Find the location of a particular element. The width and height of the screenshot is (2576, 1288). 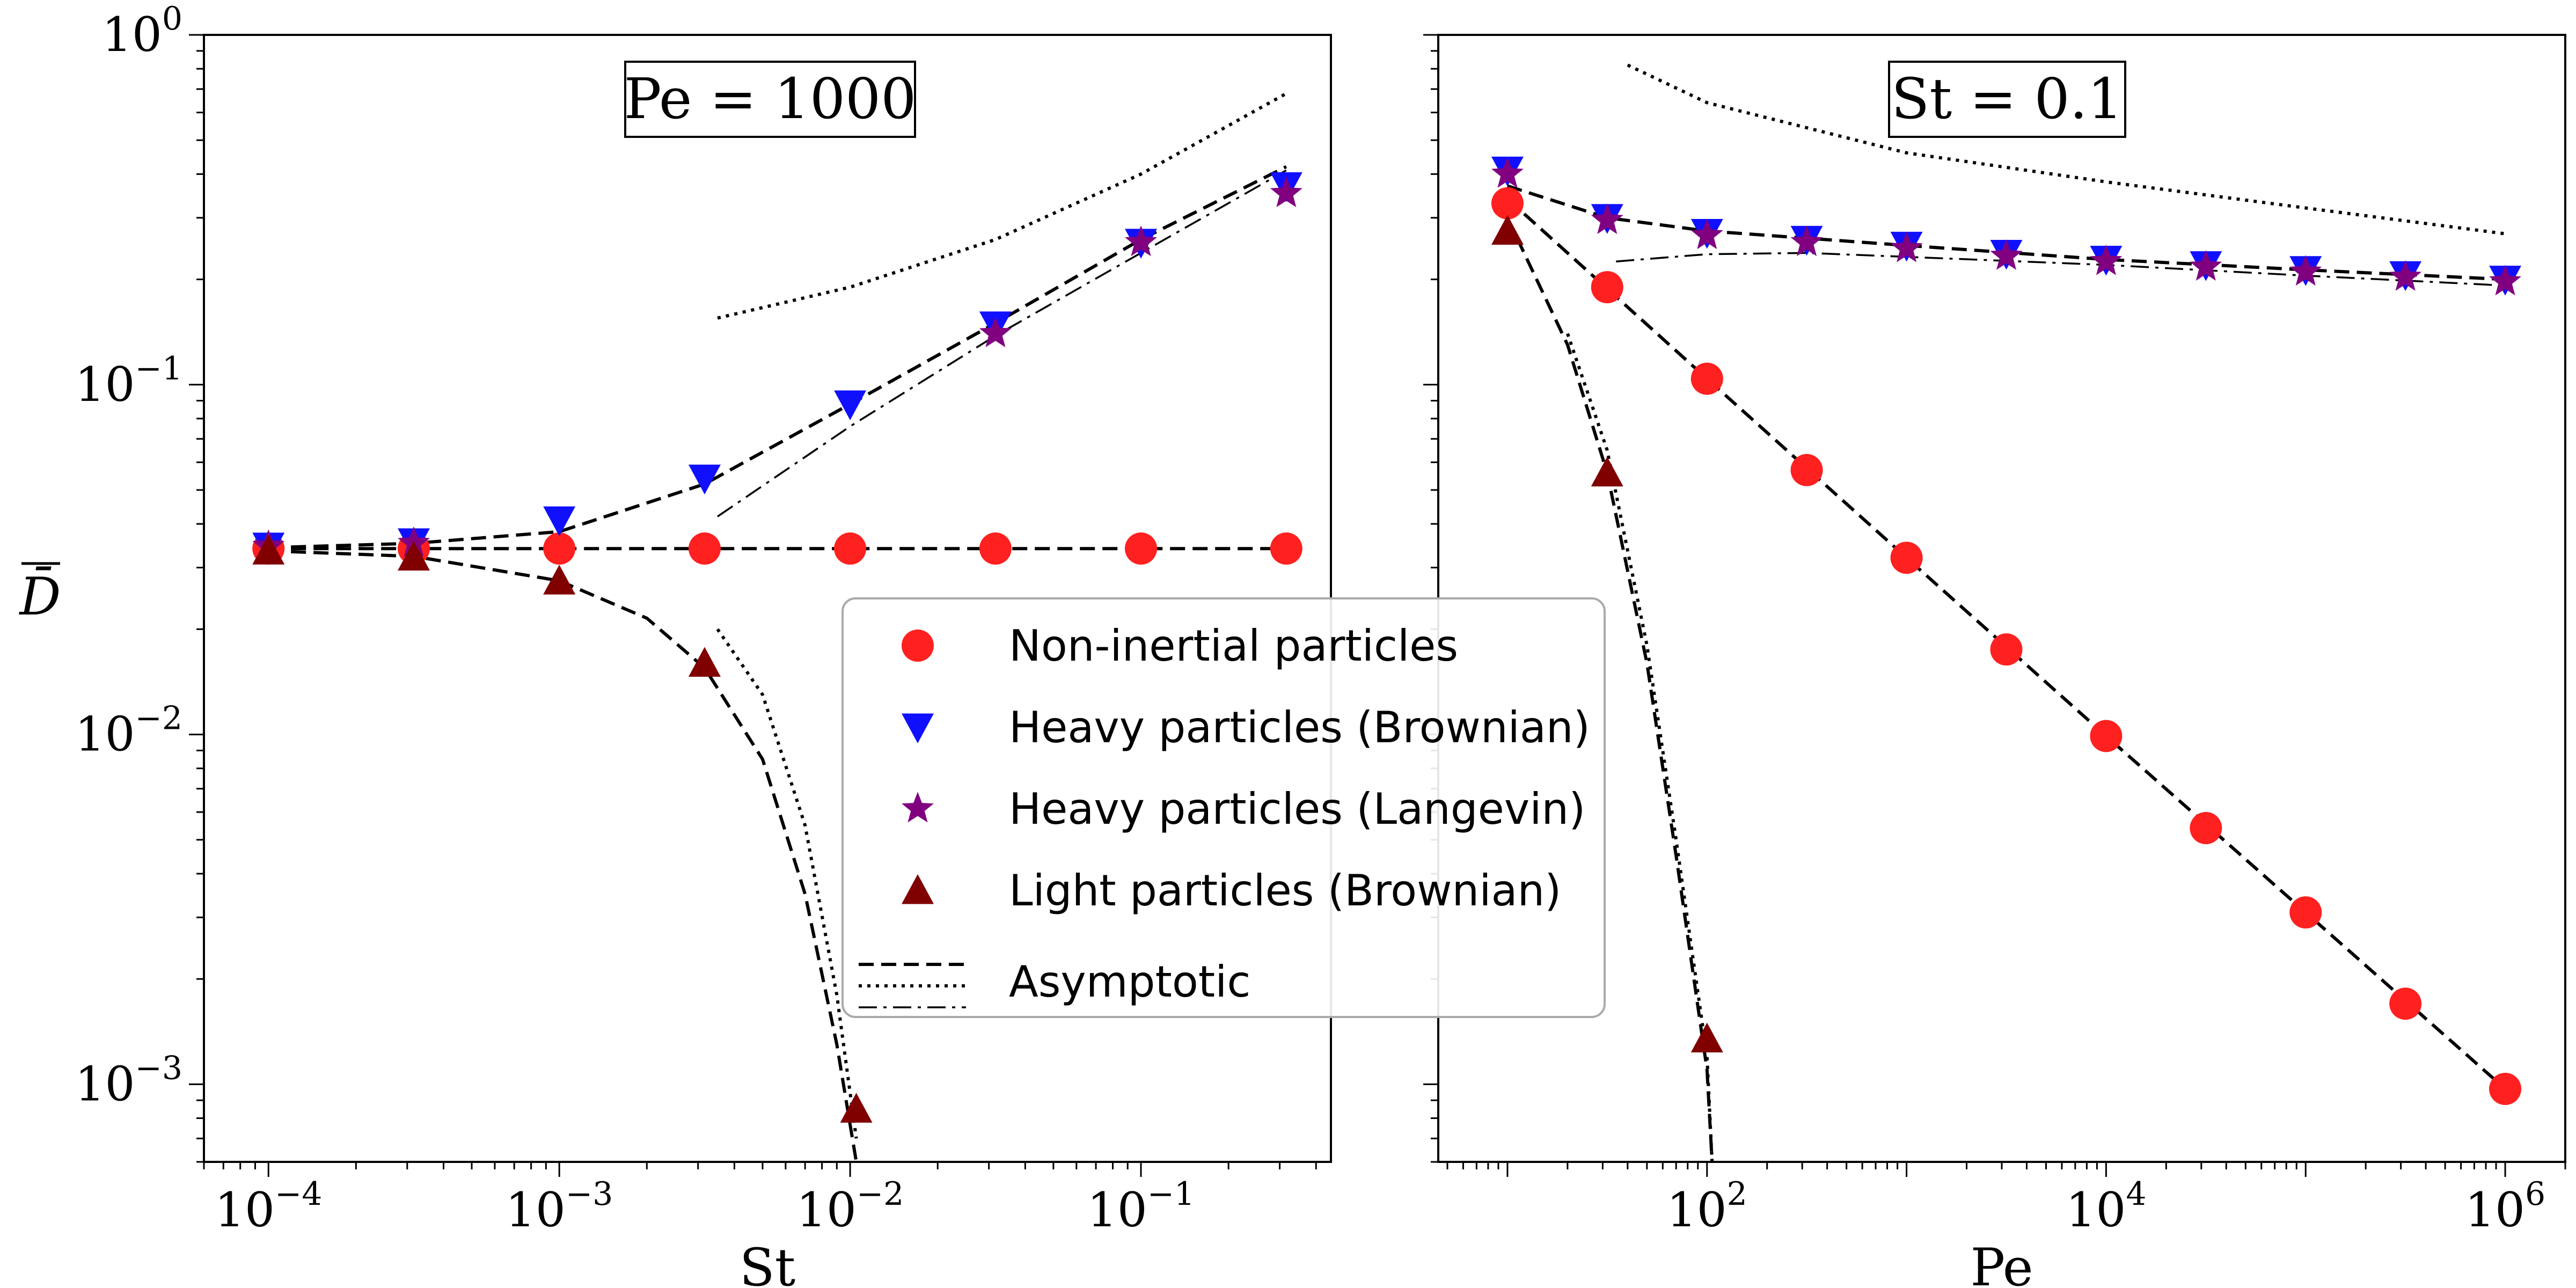

right-x-tick-label: 10² is located at coordinates (1707, 1206).